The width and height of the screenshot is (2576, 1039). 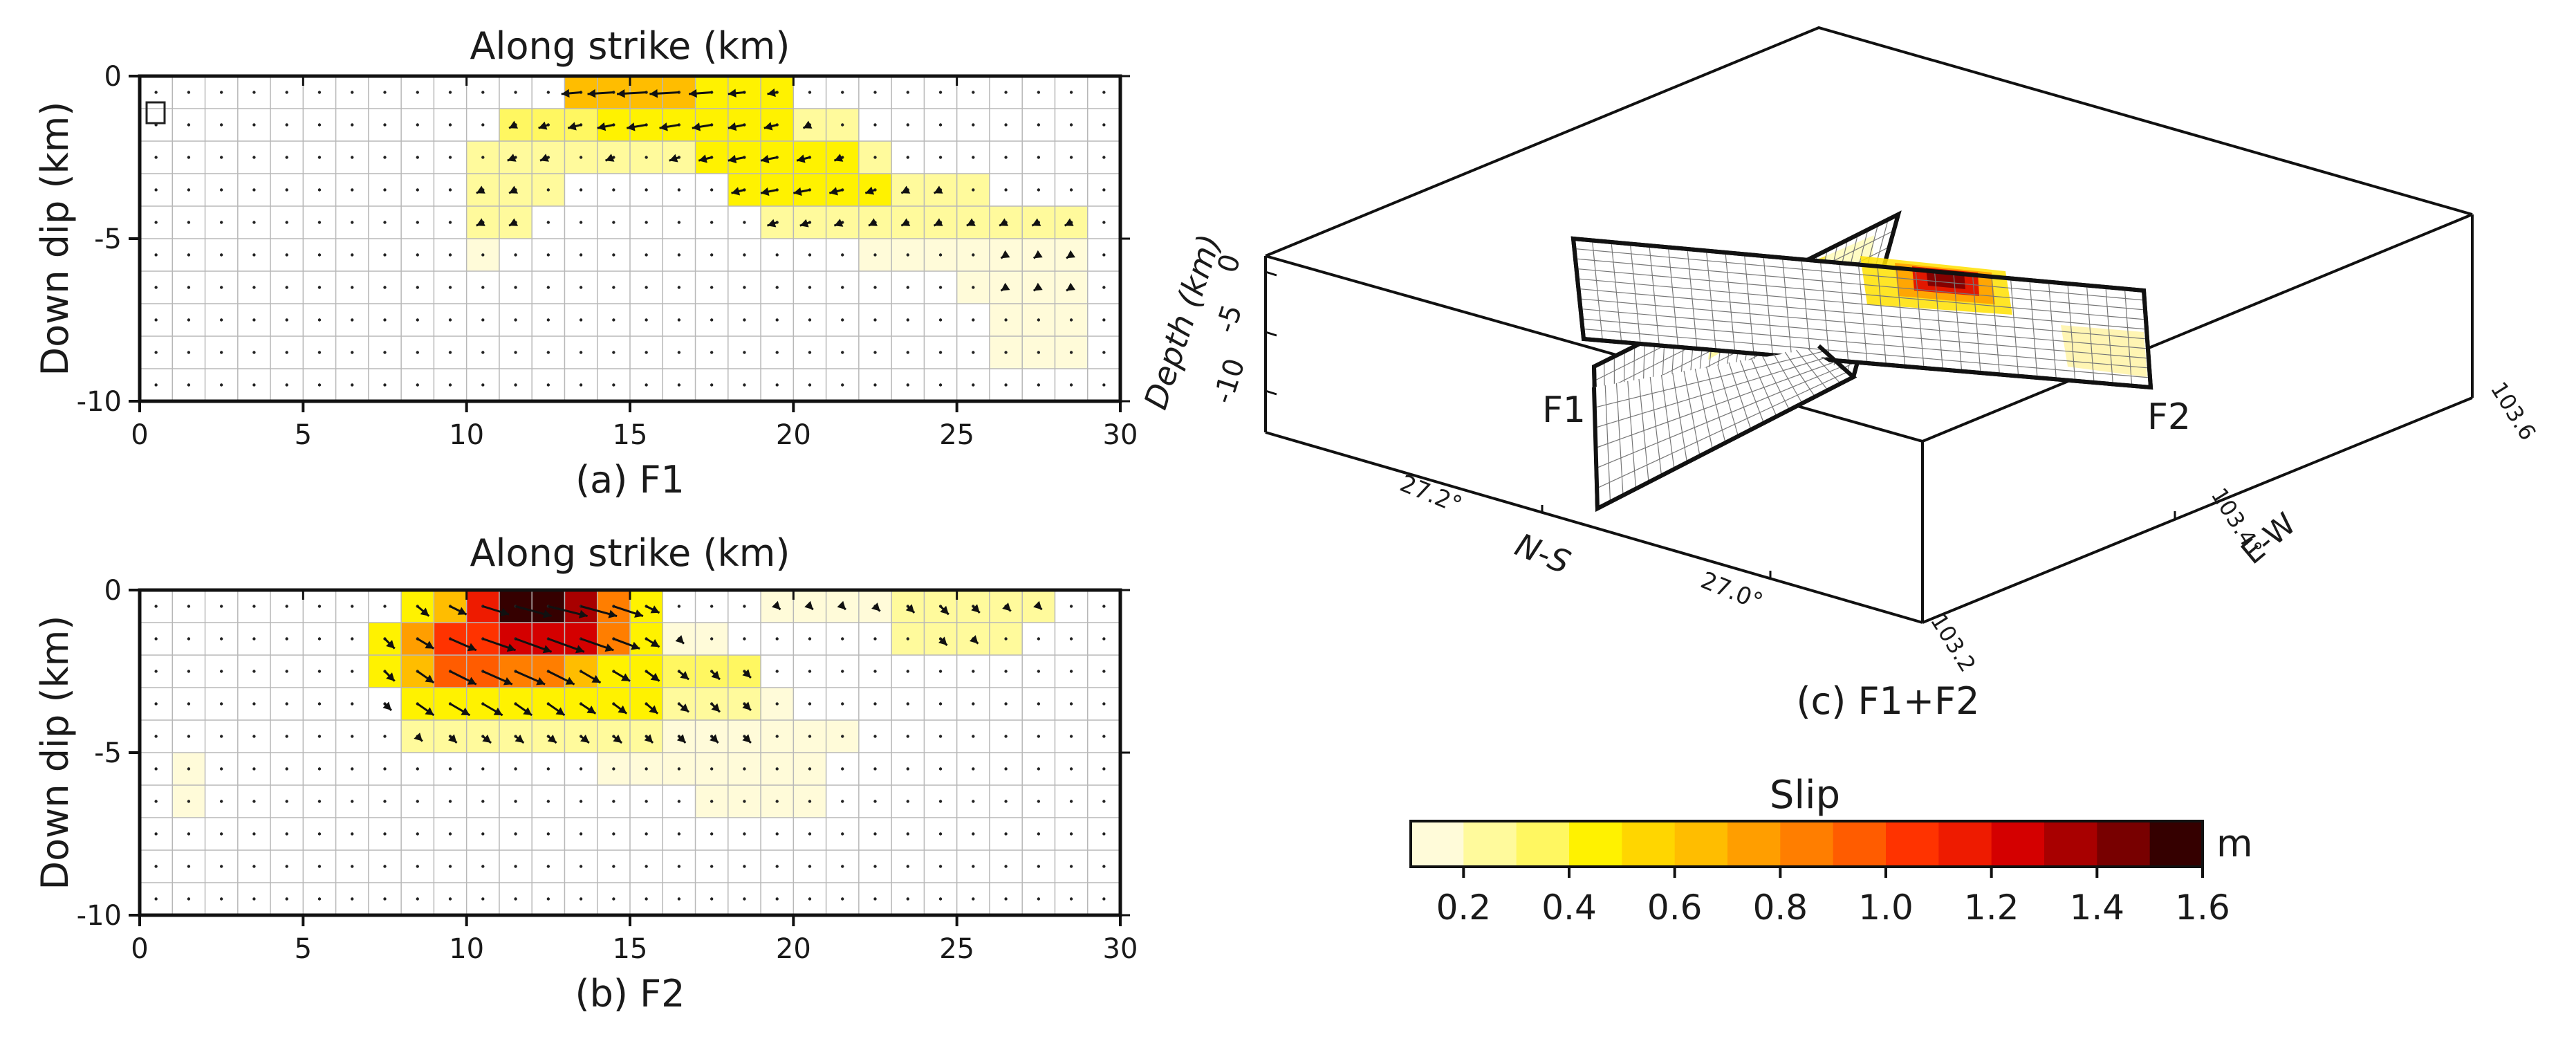 What do you see at coordinates (2104, 351) in the screenshot?
I see `f2-slip-patch-east` at bounding box center [2104, 351].